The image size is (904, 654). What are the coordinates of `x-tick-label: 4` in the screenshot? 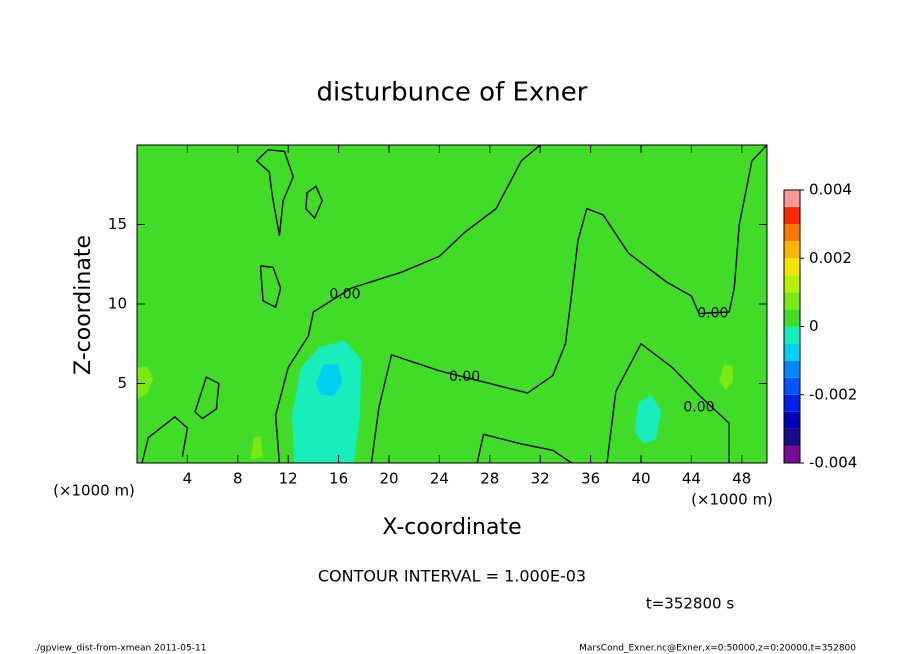 It's located at (188, 479).